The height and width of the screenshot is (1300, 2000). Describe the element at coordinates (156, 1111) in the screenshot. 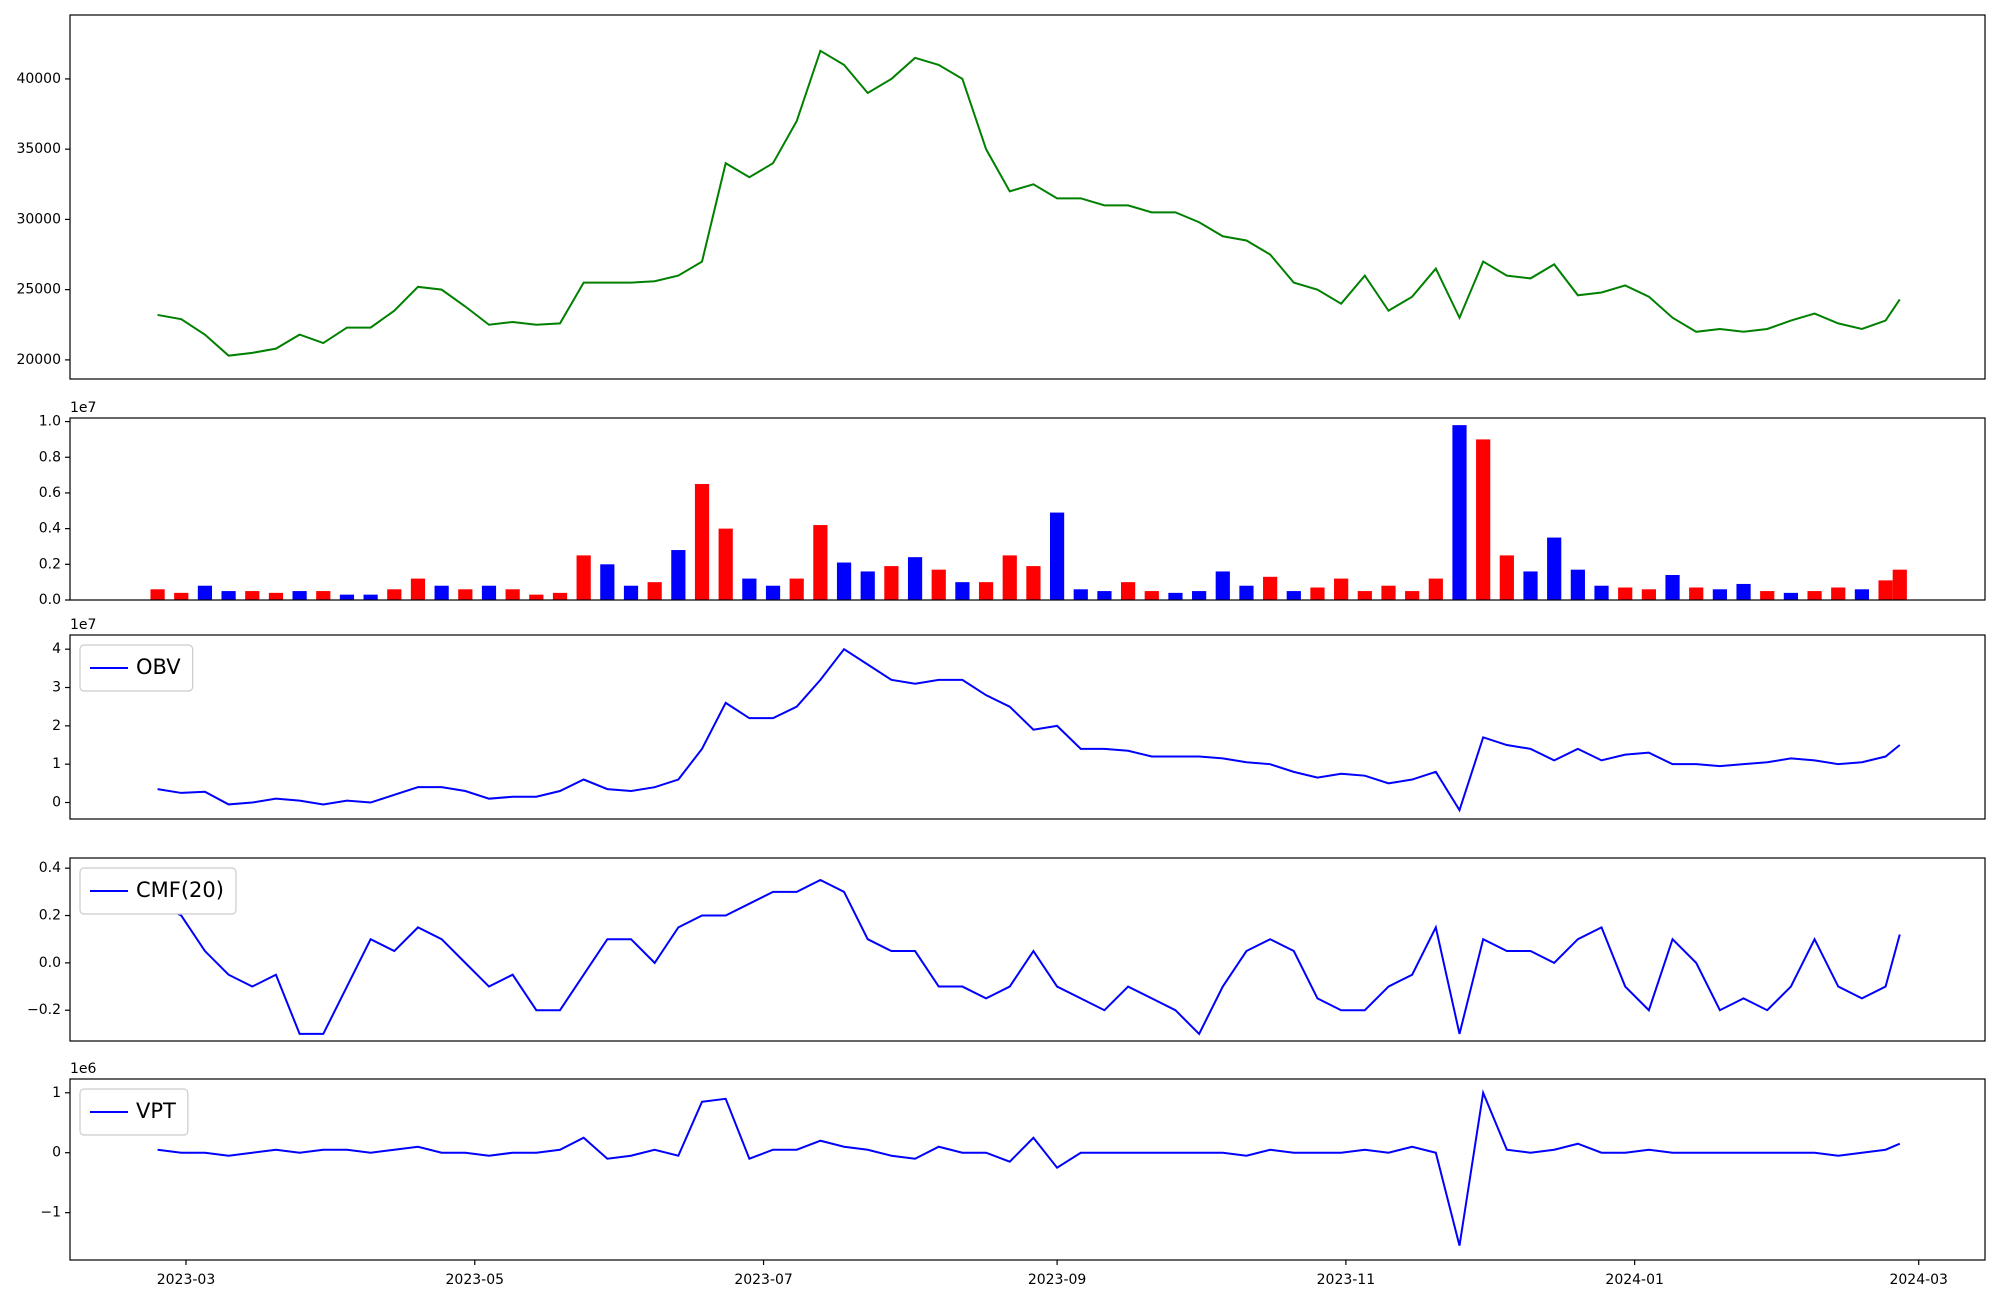

I see `legend-label: VPT` at that location.